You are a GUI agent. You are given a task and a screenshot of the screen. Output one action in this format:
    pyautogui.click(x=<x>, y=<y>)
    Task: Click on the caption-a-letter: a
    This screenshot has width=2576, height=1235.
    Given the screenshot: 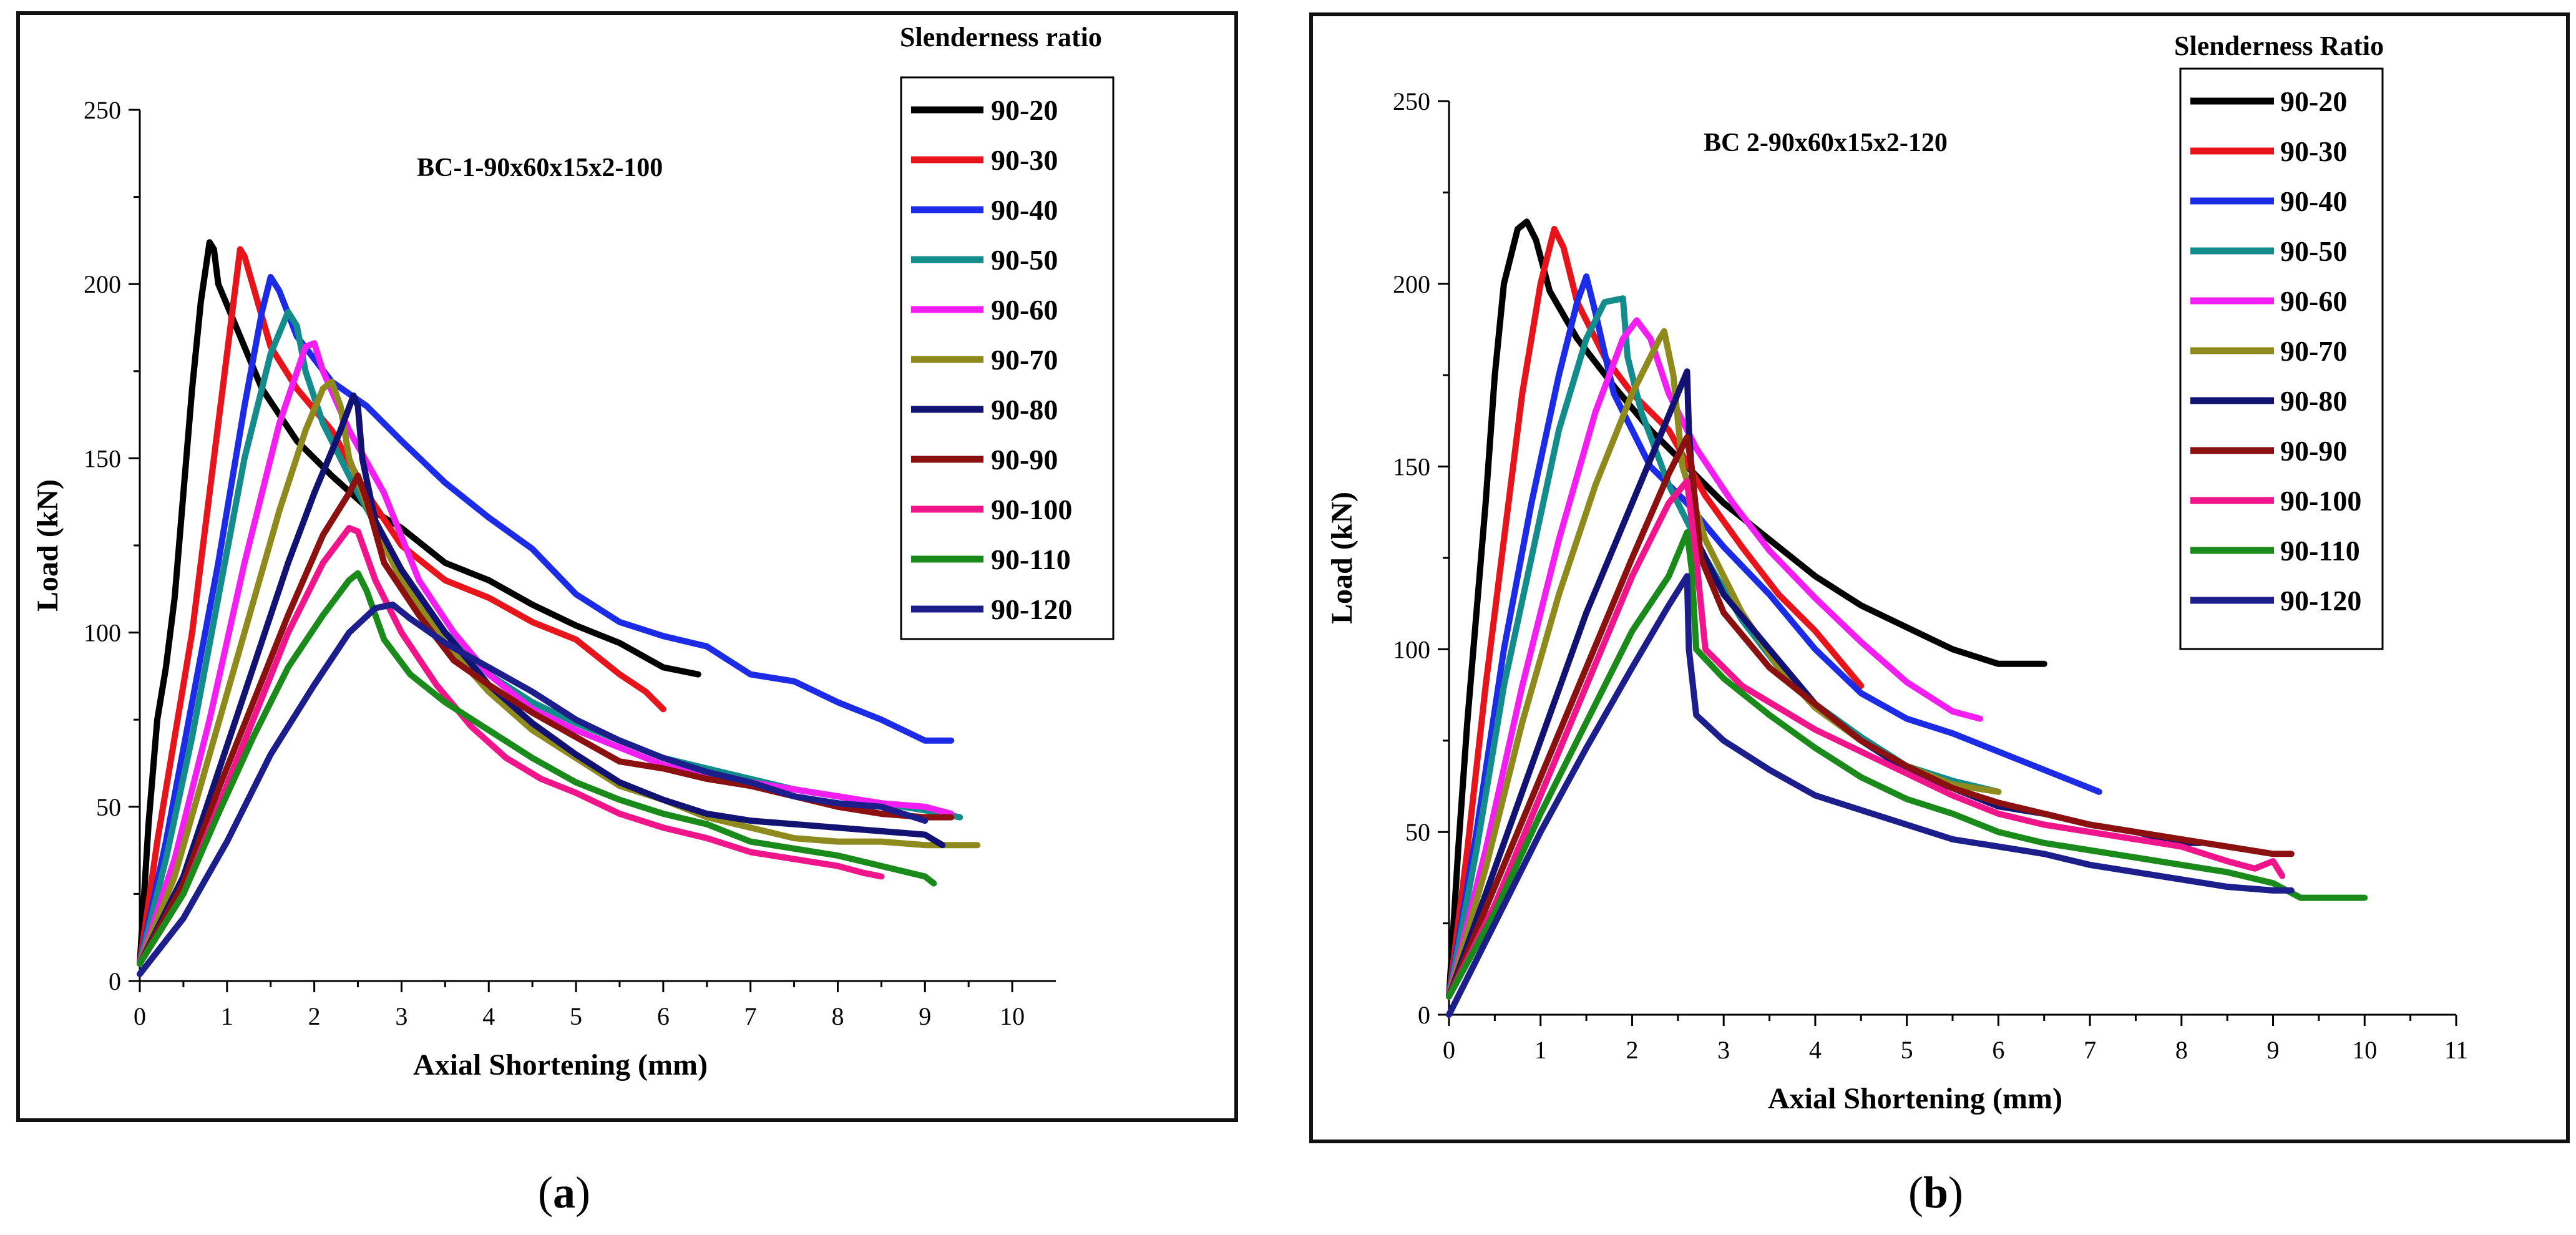 What is the action you would take?
    pyautogui.click(x=563, y=1193)
    